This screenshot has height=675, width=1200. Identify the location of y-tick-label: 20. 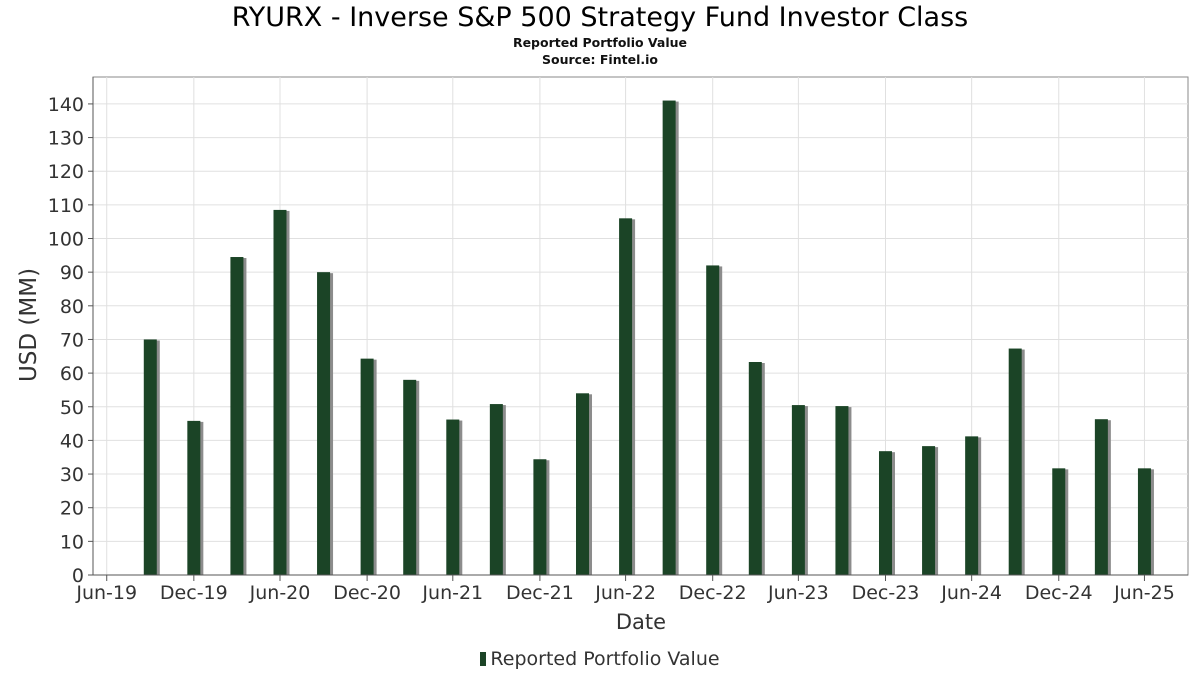
(72, 509).